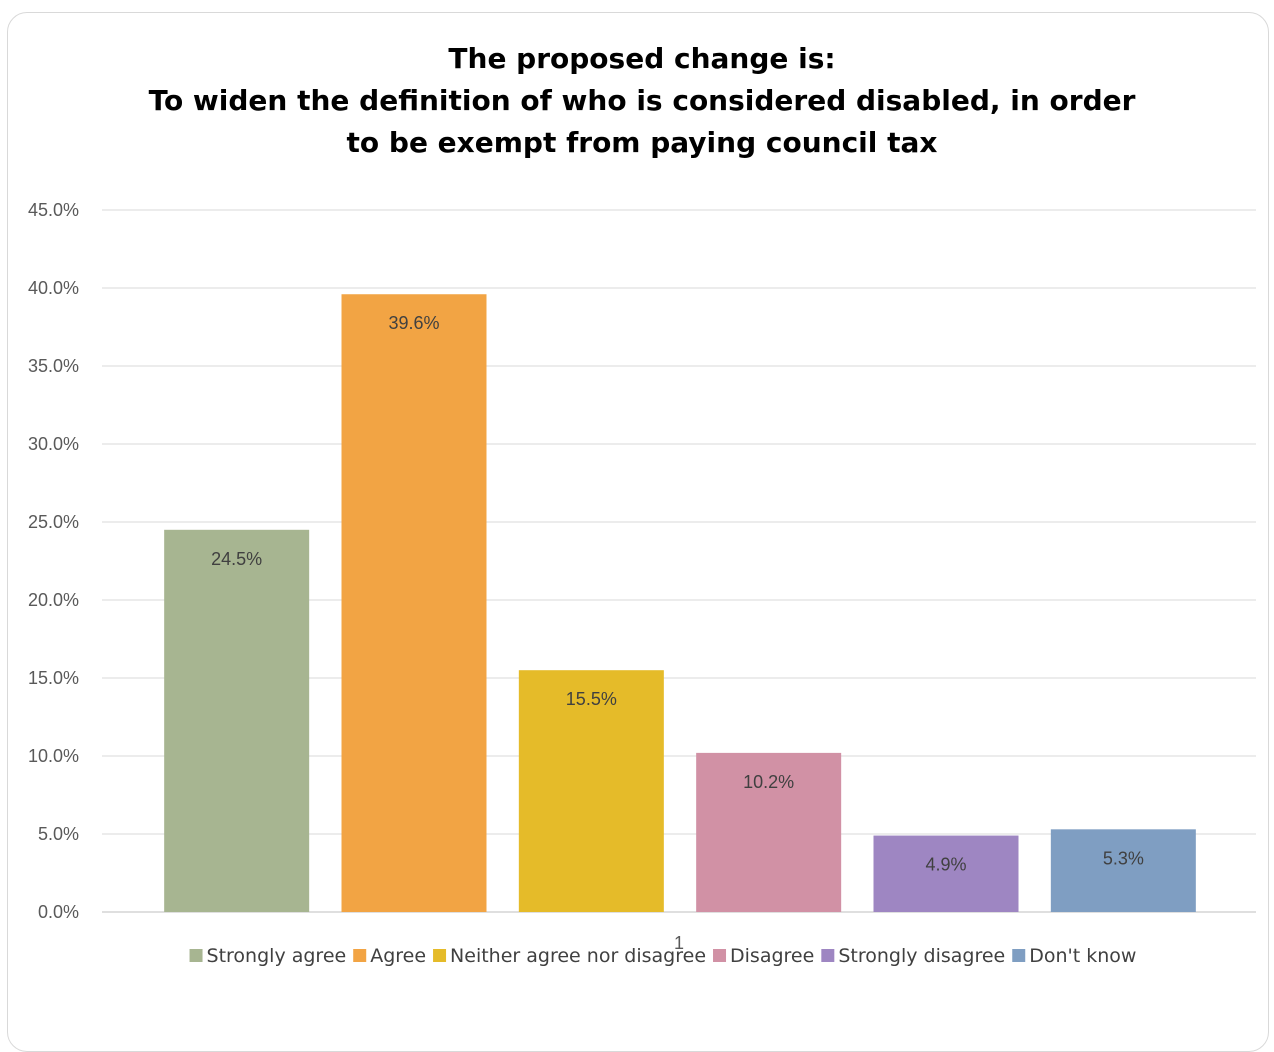  What do you see at coordinates (236, 559) in the screenshot?
I see `data-label: 24.5%` at bounding box center [236, 559].